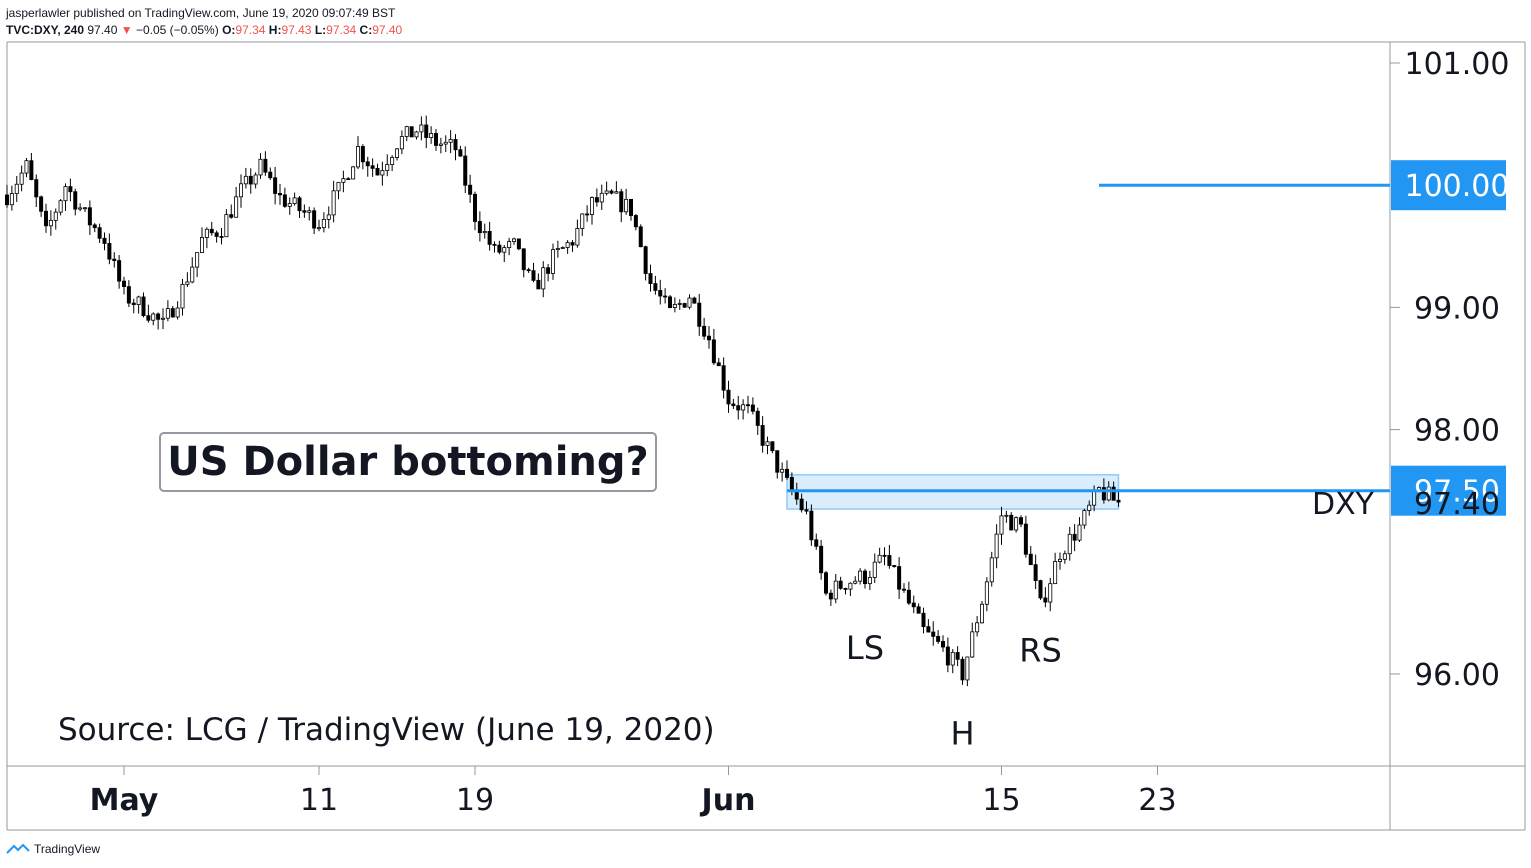 The height and width of the screenshot is (868, 1531). What do you see at coordinates (1457, 675) in the screenshot?
I see `y-tick-label: 96.00` at bounding box center [1457, 675].